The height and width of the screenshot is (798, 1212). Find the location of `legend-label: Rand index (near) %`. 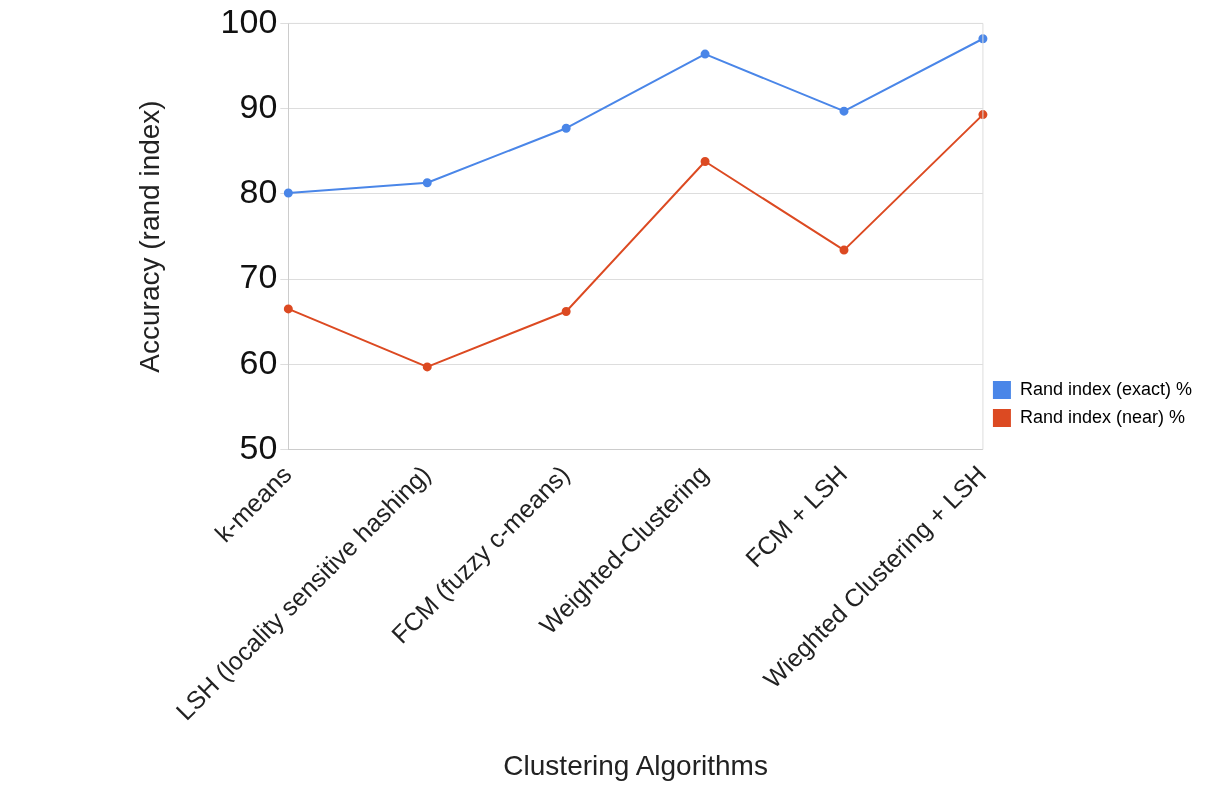

legend-label: Rand index (near) % is located at coordinates (1102, 416).